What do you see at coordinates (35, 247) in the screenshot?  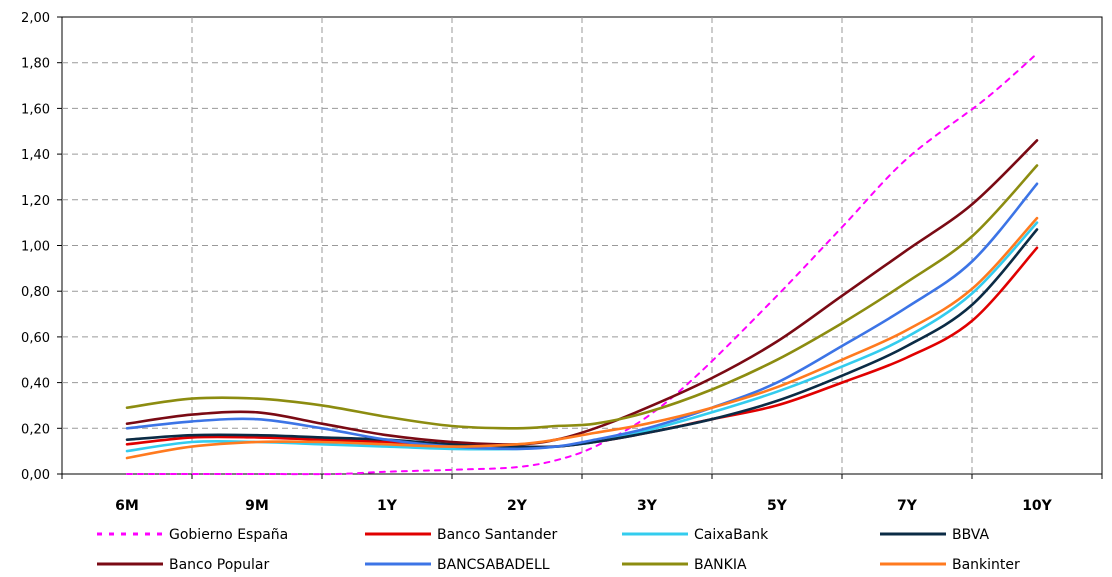 I see `y-tick-label: 1,00` at bounding box center [35, 247].